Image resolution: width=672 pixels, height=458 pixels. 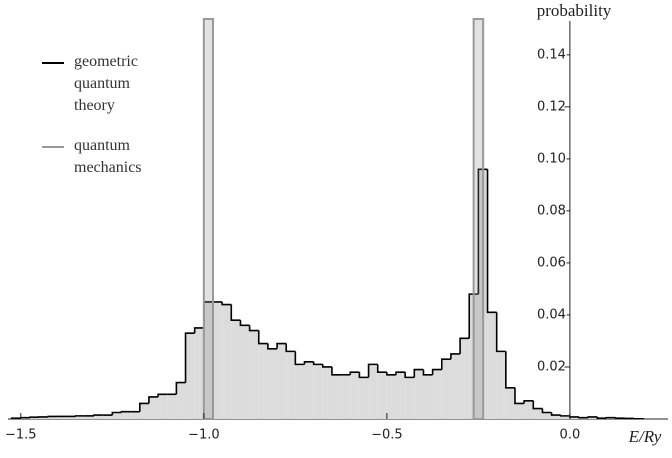 What do you see at coordinates (551, 158) in the screenshot?
I see `y-tick-label: 0.10` at bounding box center [551, 158].